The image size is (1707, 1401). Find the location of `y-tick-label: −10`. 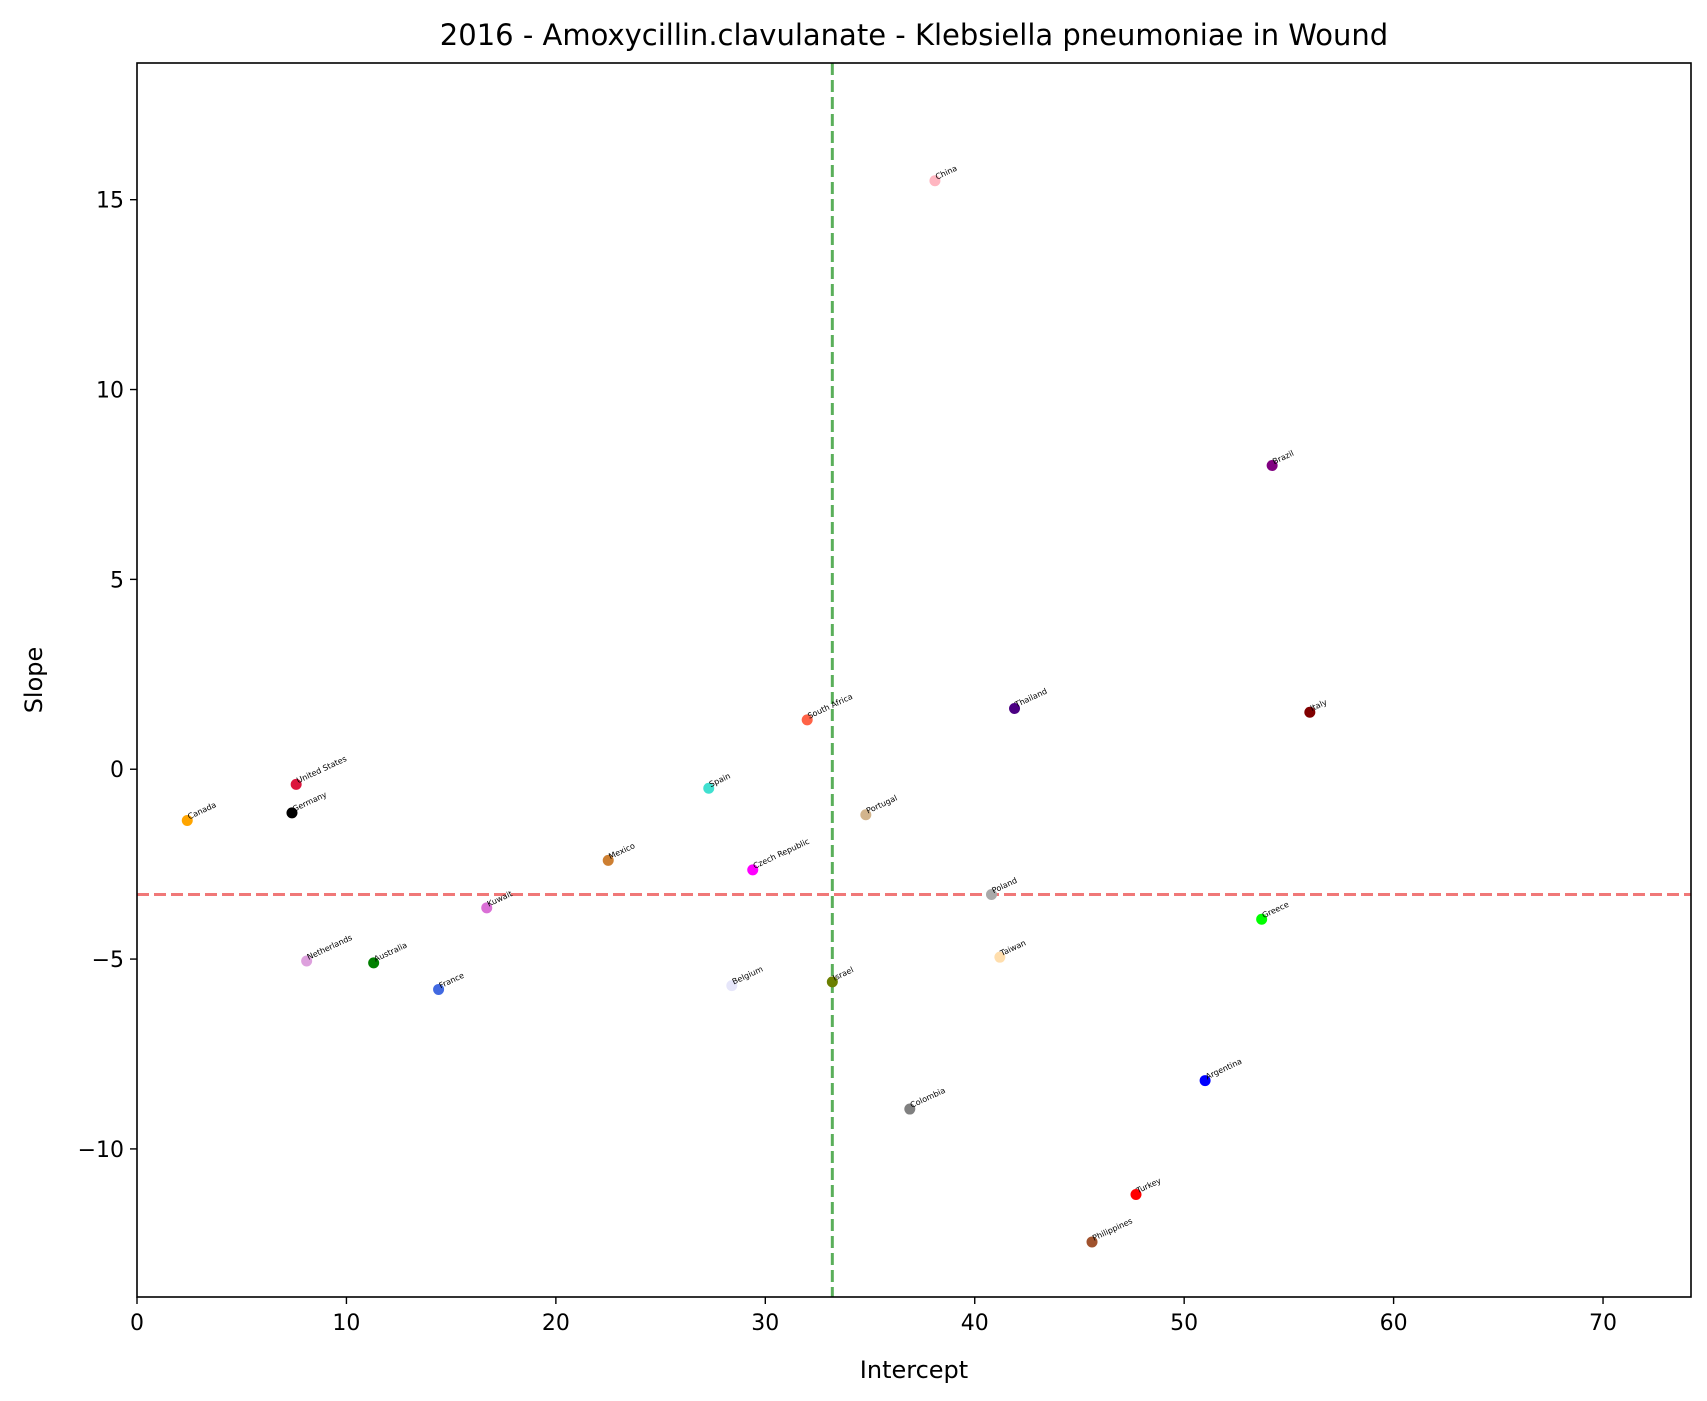

y-tick-label: −10 is located at coordinates (101, 1150).